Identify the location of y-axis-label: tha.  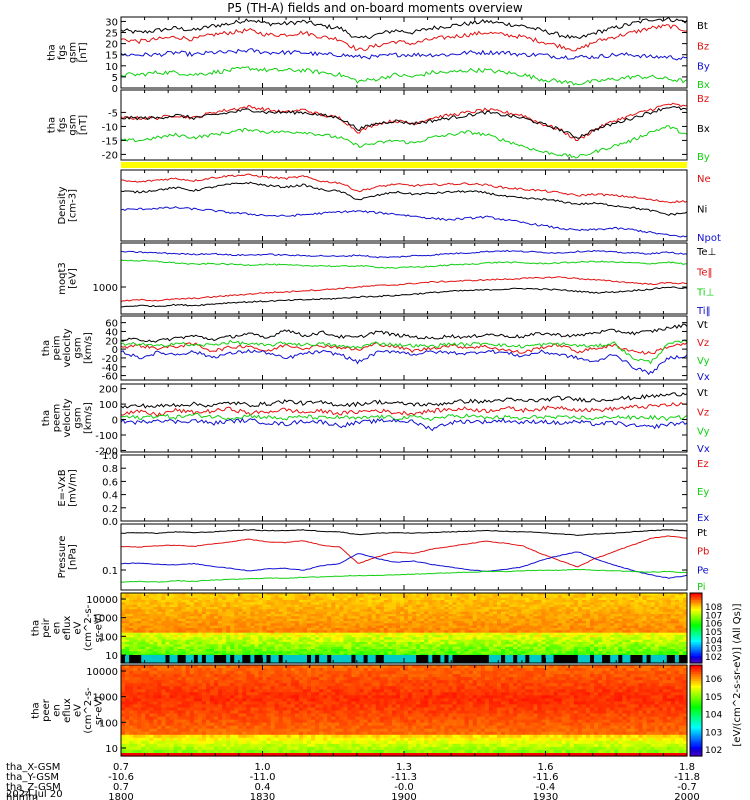
(51, 125).